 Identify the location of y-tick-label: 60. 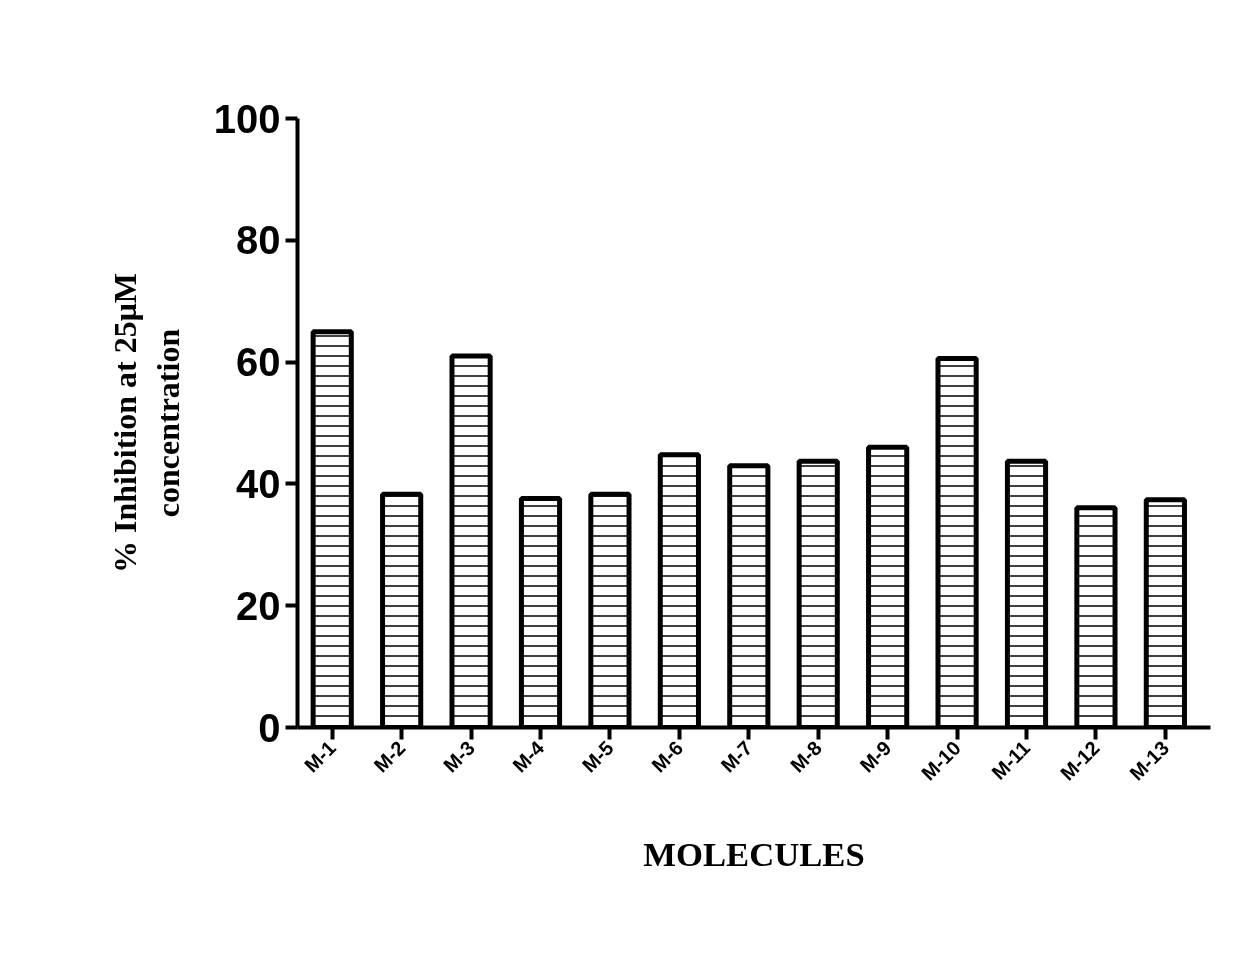
(258, 362).